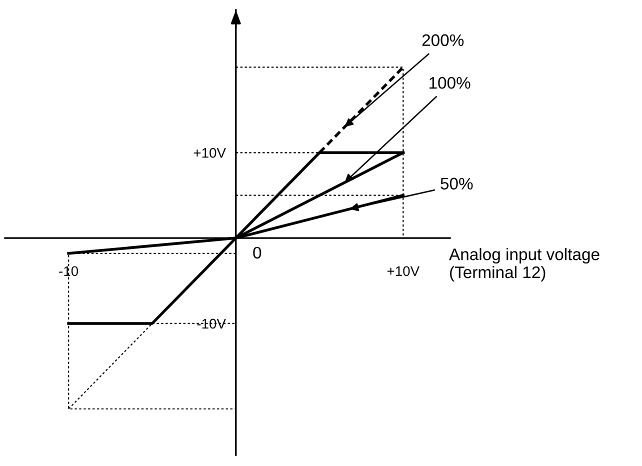 The width and height of the screenshot is (642, 466). I want to click on x-axis-title: Analog input voltage (Terminal 12), so click(524, 265).